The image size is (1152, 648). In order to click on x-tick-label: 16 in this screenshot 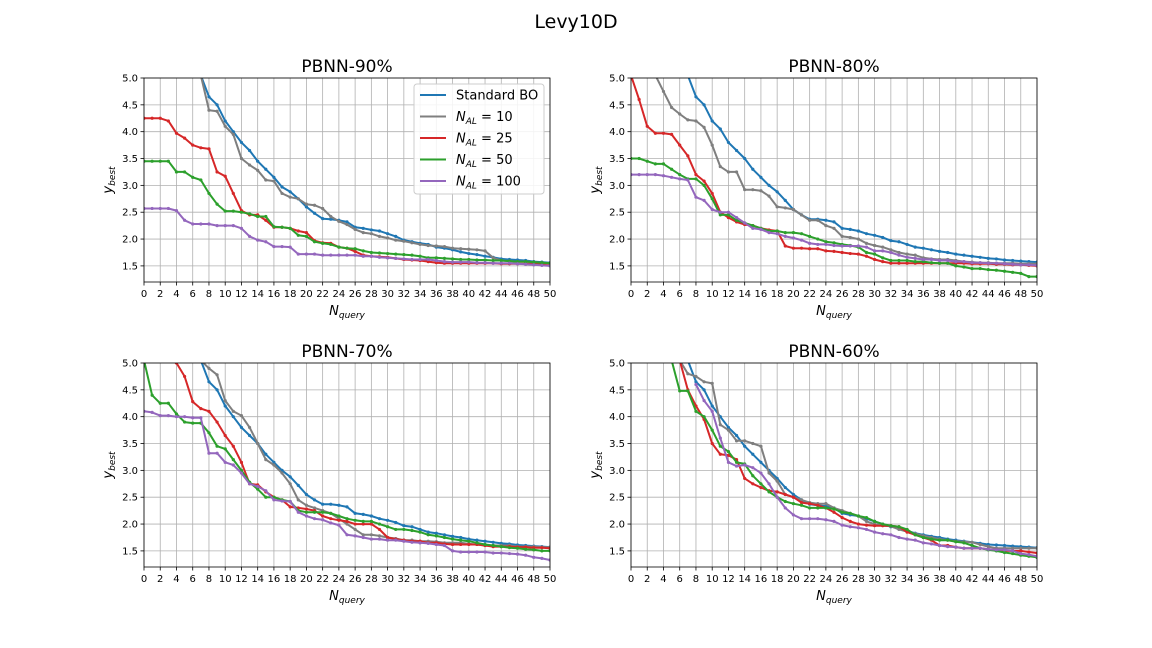, I will do `click(761, 579)`.